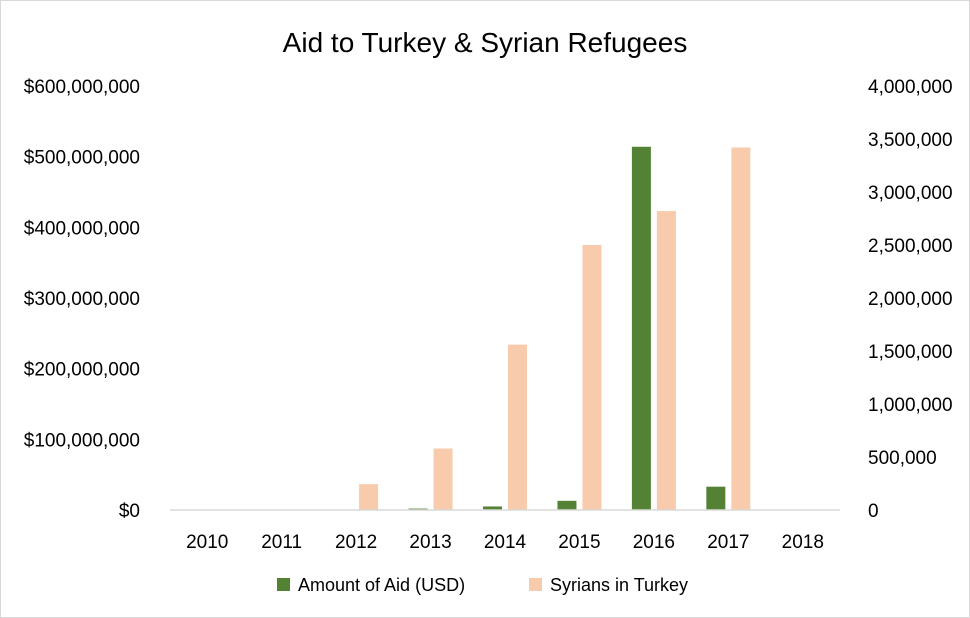  What do you see at coordinates (716, 498) in the screenshot?
I see `bar-aid-2017` at bounding box center [716, 498].